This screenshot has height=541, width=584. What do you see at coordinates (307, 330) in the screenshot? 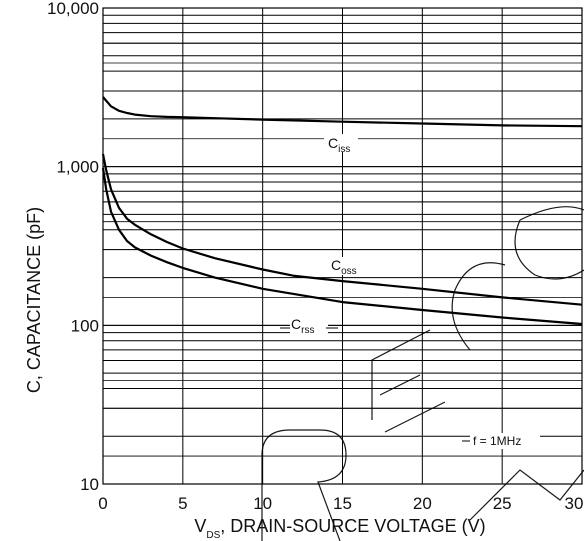
I see `series-label-crss-sub: rss` at bounding box center [307, 330].